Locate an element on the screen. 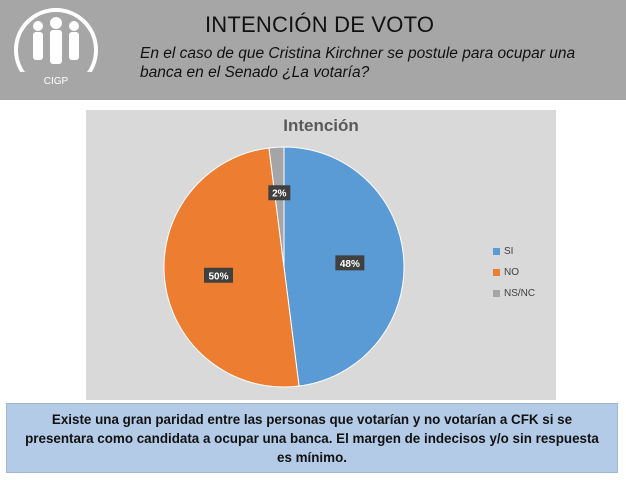  legend-item-no: NO is located at coordinates (514, 272).